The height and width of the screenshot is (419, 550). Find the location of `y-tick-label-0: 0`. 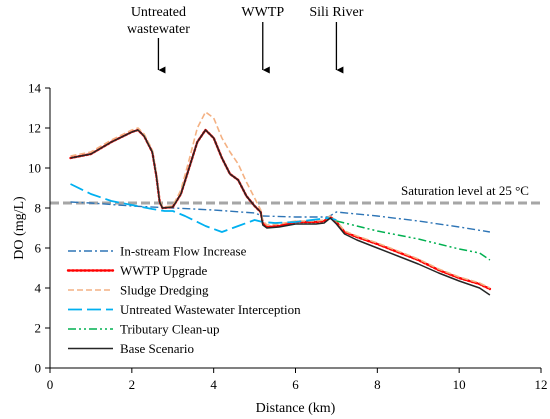

y-tick-label-0: 0 is located at coordinates (38, 368).